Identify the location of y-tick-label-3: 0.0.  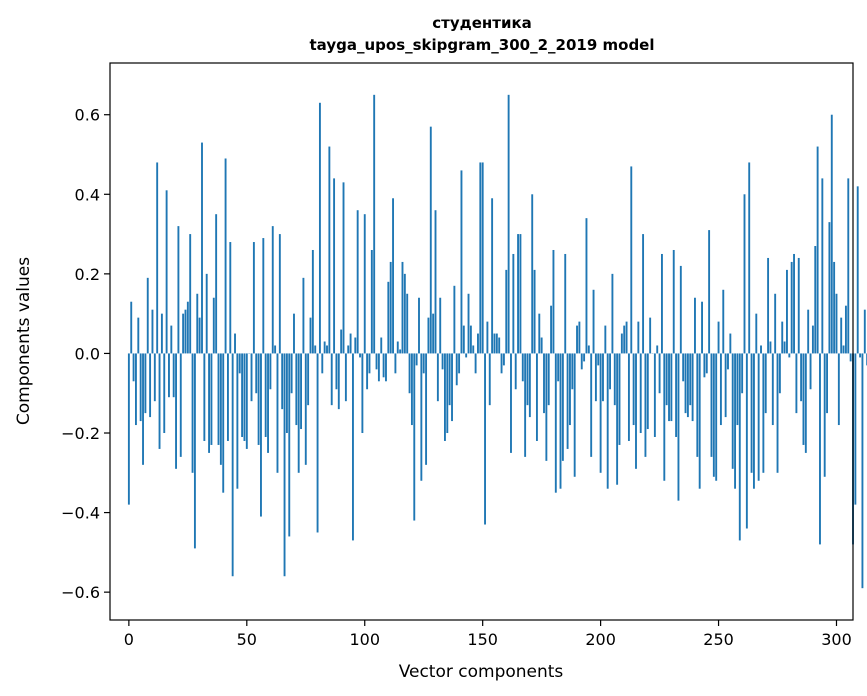
(87, 353).